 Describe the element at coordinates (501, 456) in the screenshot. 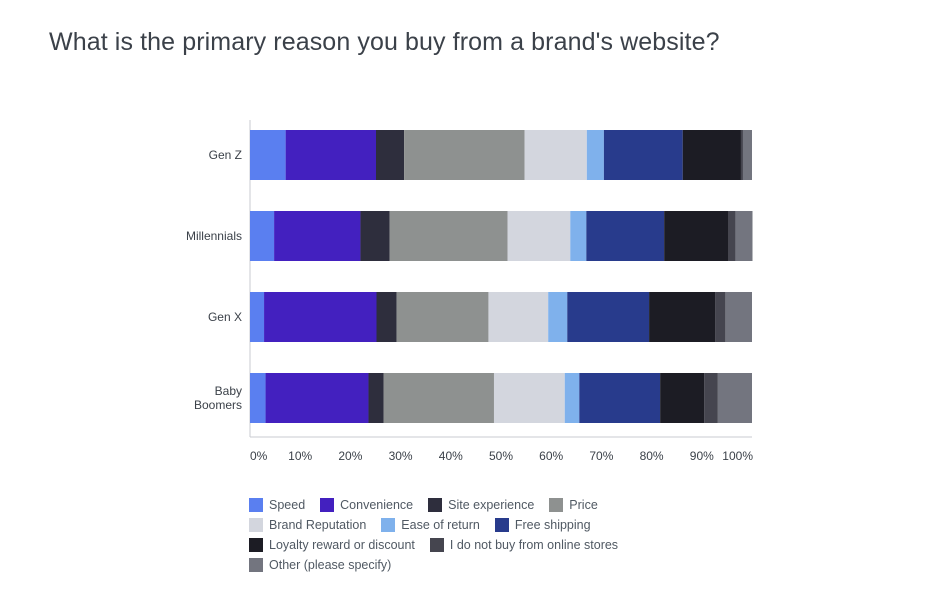

I see `x-tick-label: 50%` at that location.